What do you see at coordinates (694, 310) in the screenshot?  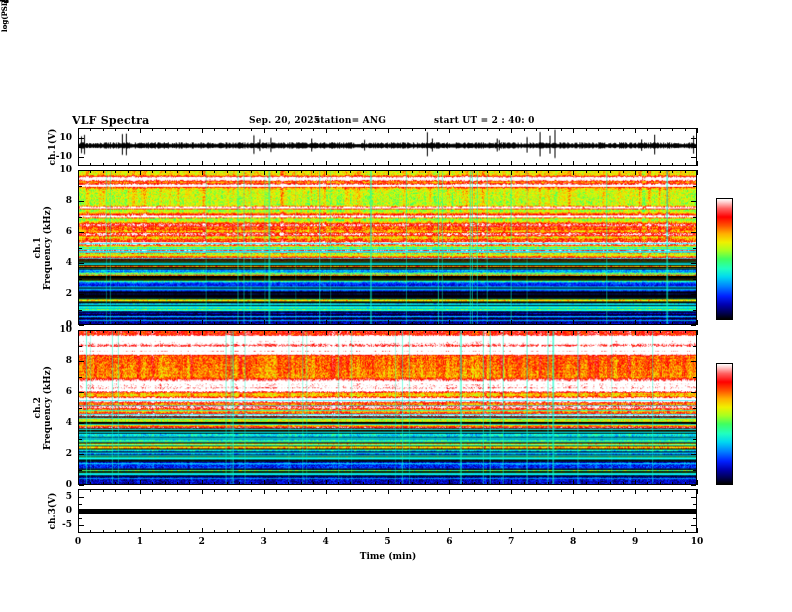 I see `ch1s-ytick-minor-right` at bounding box center [694, 310].